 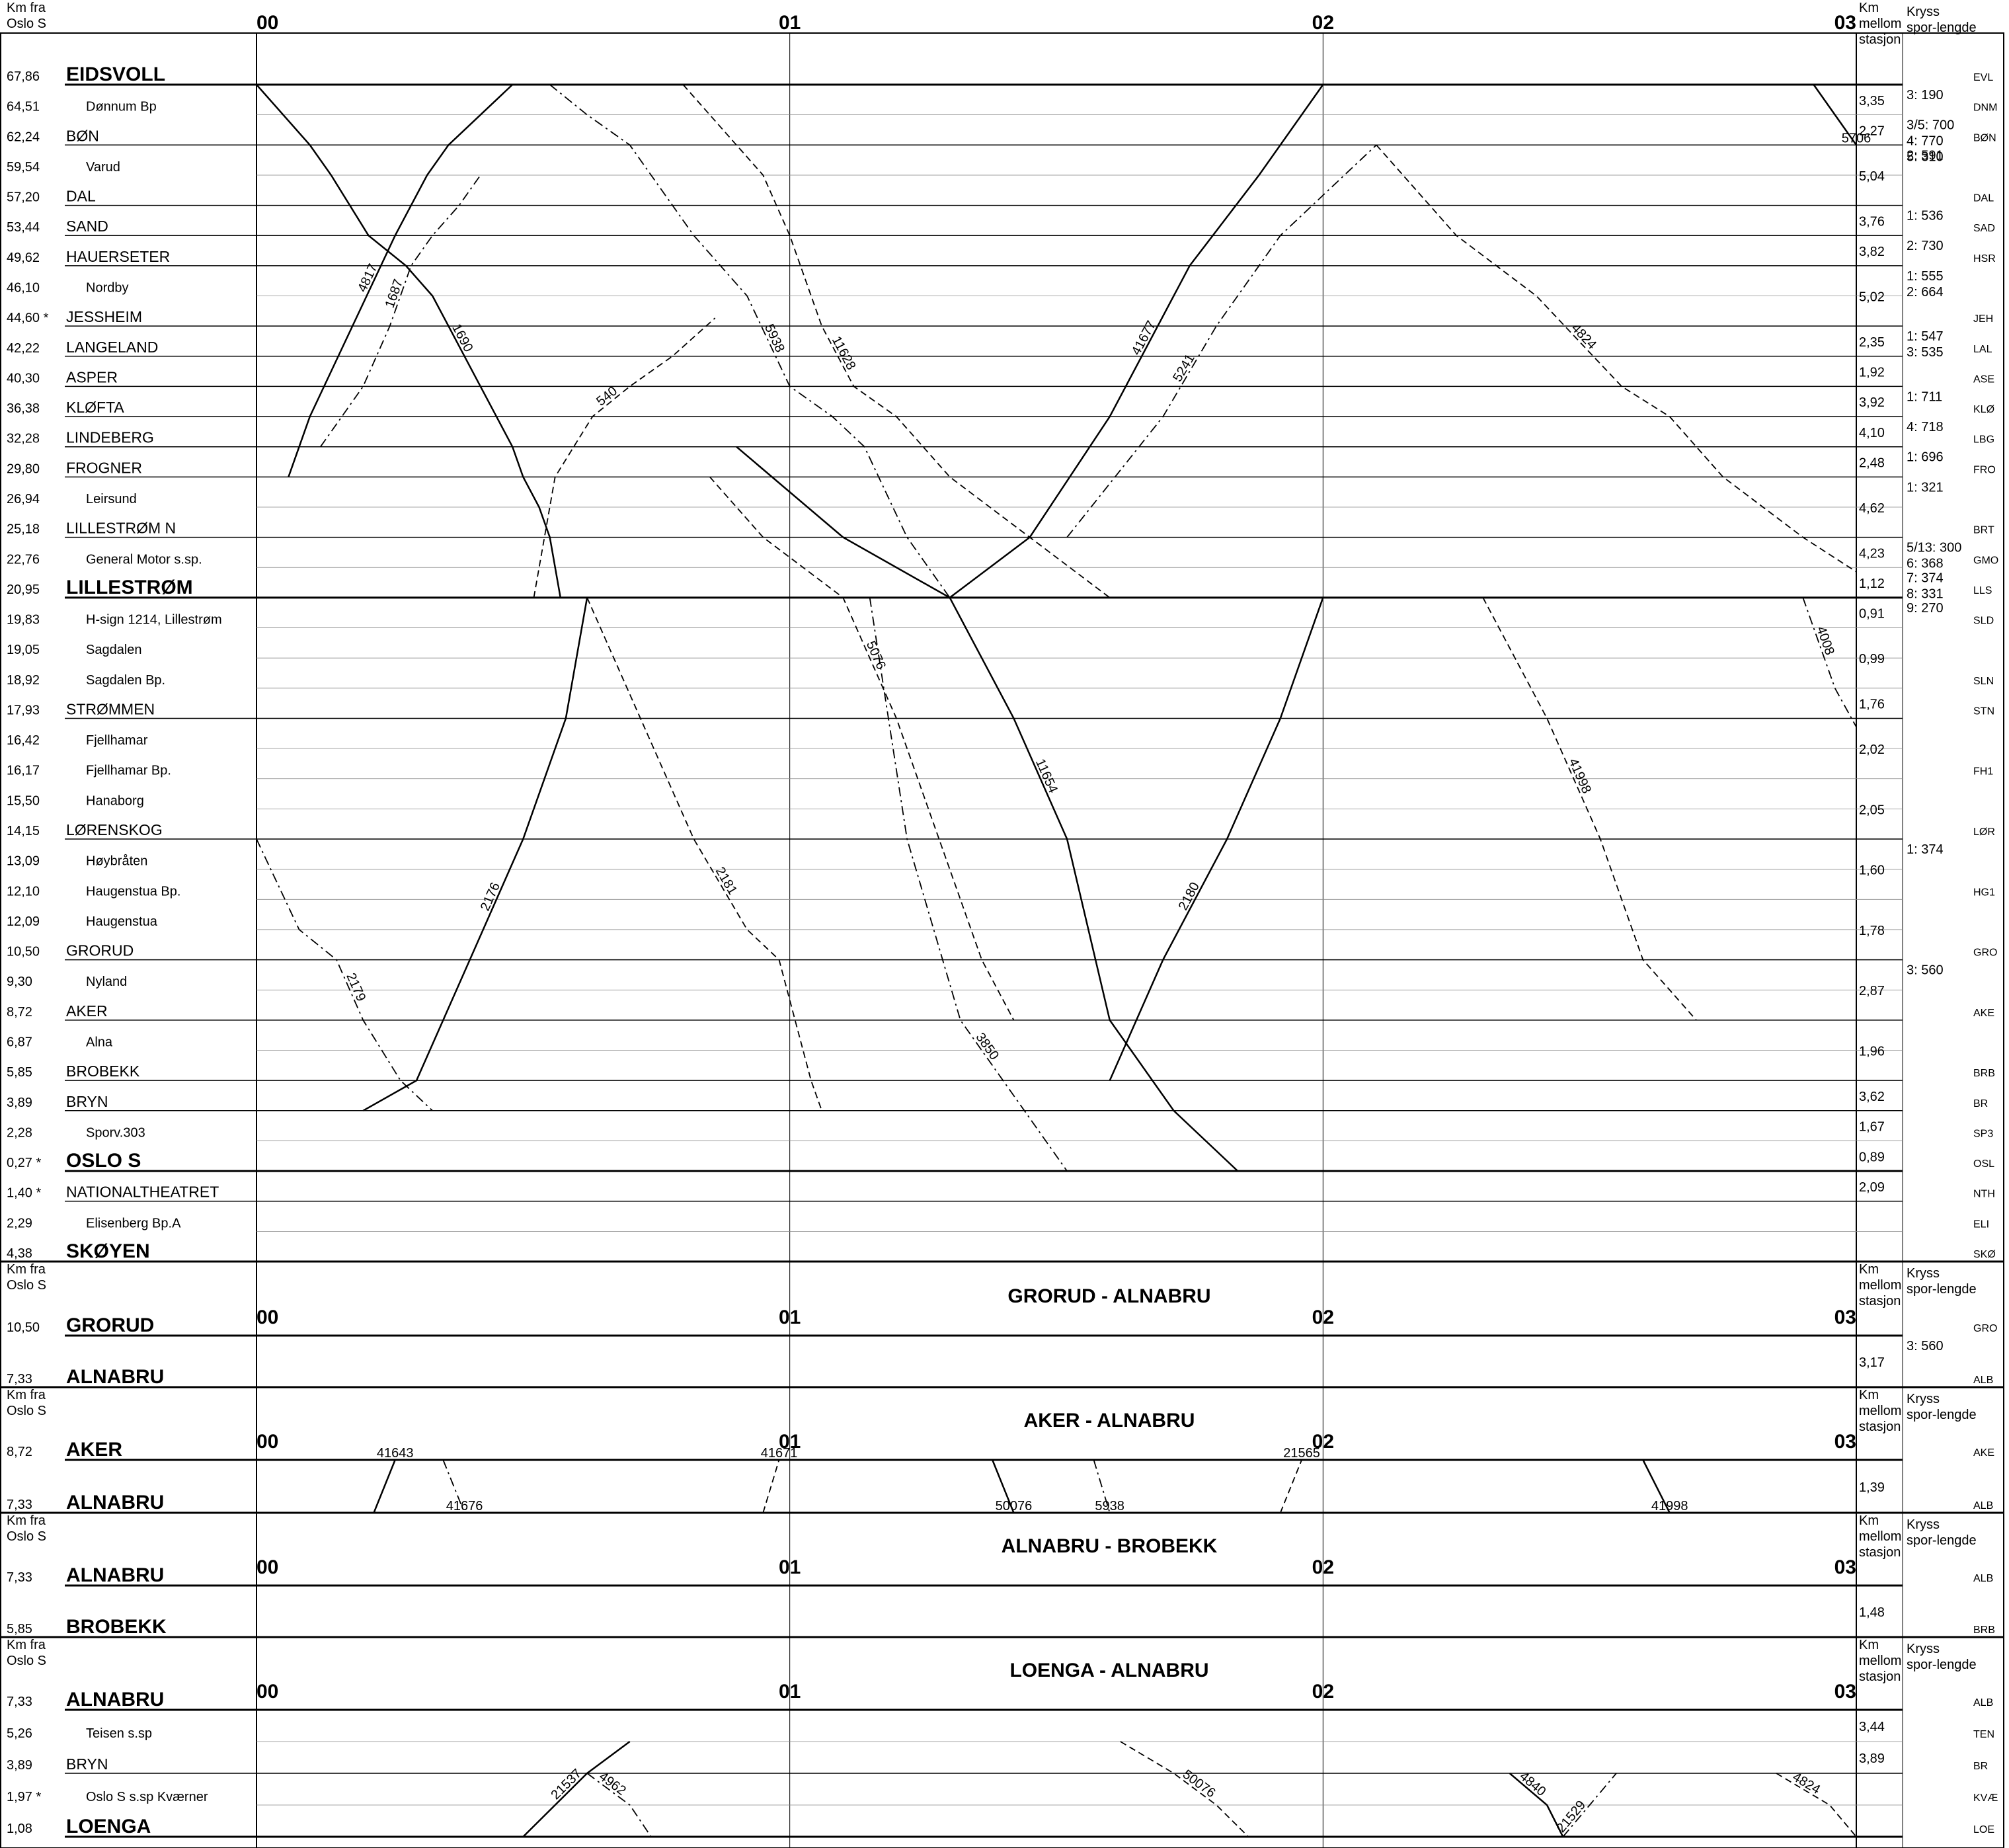 I want to click on station-code: SLD, so click(x=1983, y=621).